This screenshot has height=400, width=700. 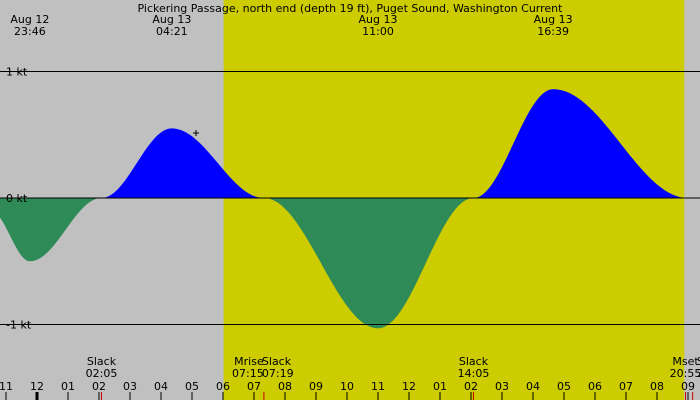 I want to click on event-time: 07:15, so click(x=248, y=373).